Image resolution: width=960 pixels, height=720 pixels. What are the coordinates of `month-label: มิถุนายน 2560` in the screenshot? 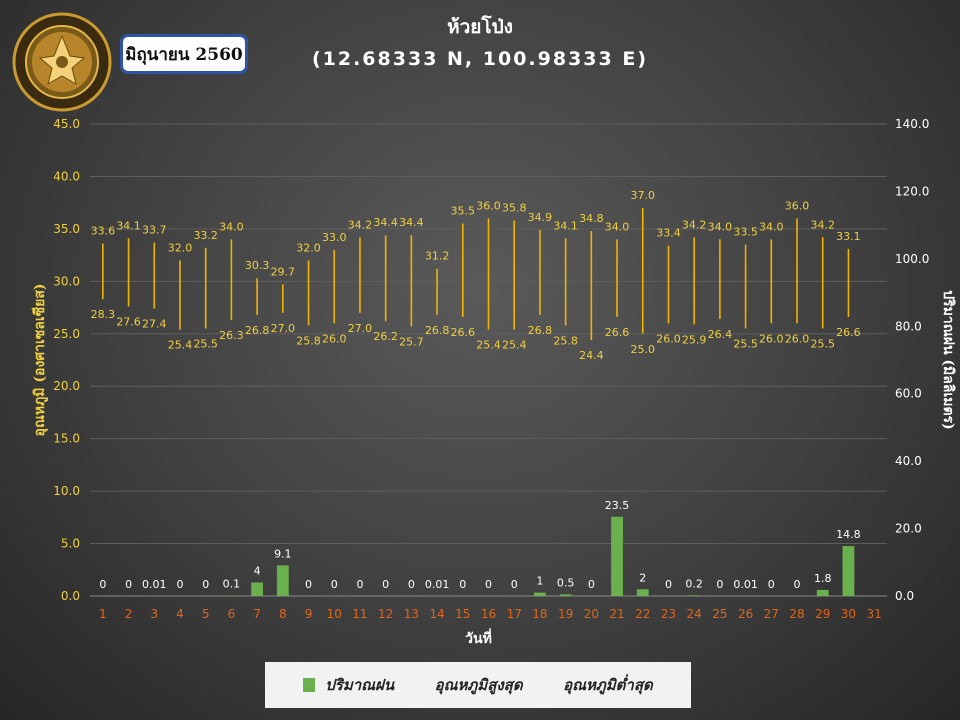 It's located at (184, 54).